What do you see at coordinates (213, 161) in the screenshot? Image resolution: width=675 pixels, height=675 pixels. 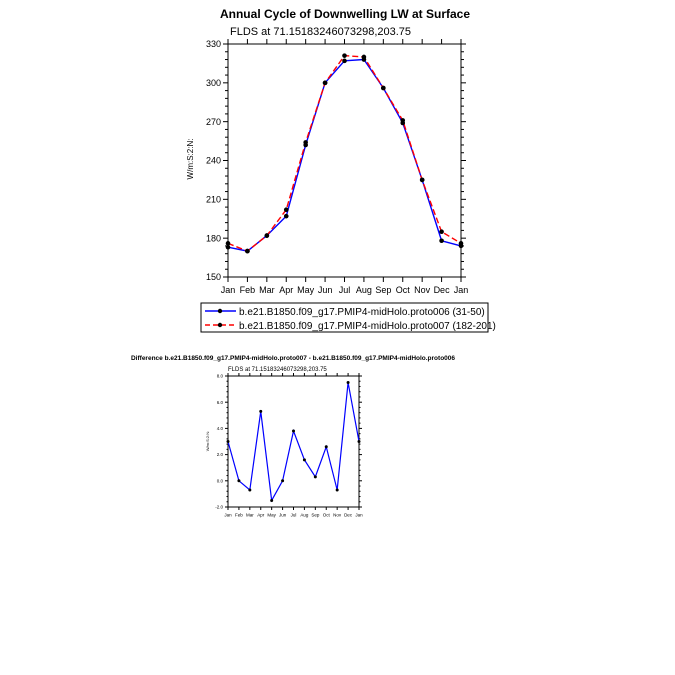 I see `y-tick-label: 240` at bounding box center [213, 161].